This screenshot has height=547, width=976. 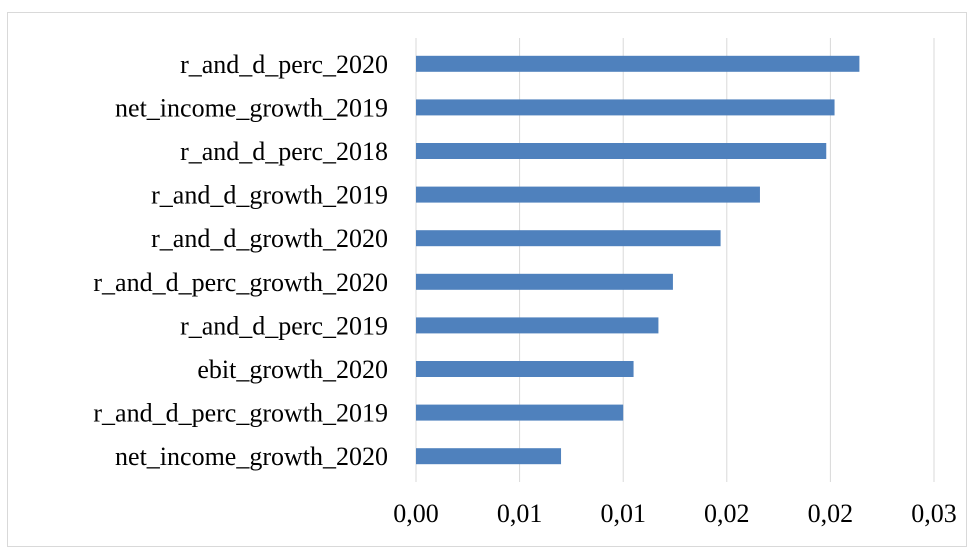 I want to click on category-label: r_and_d_growth_2020, so click(x=269, y=238).